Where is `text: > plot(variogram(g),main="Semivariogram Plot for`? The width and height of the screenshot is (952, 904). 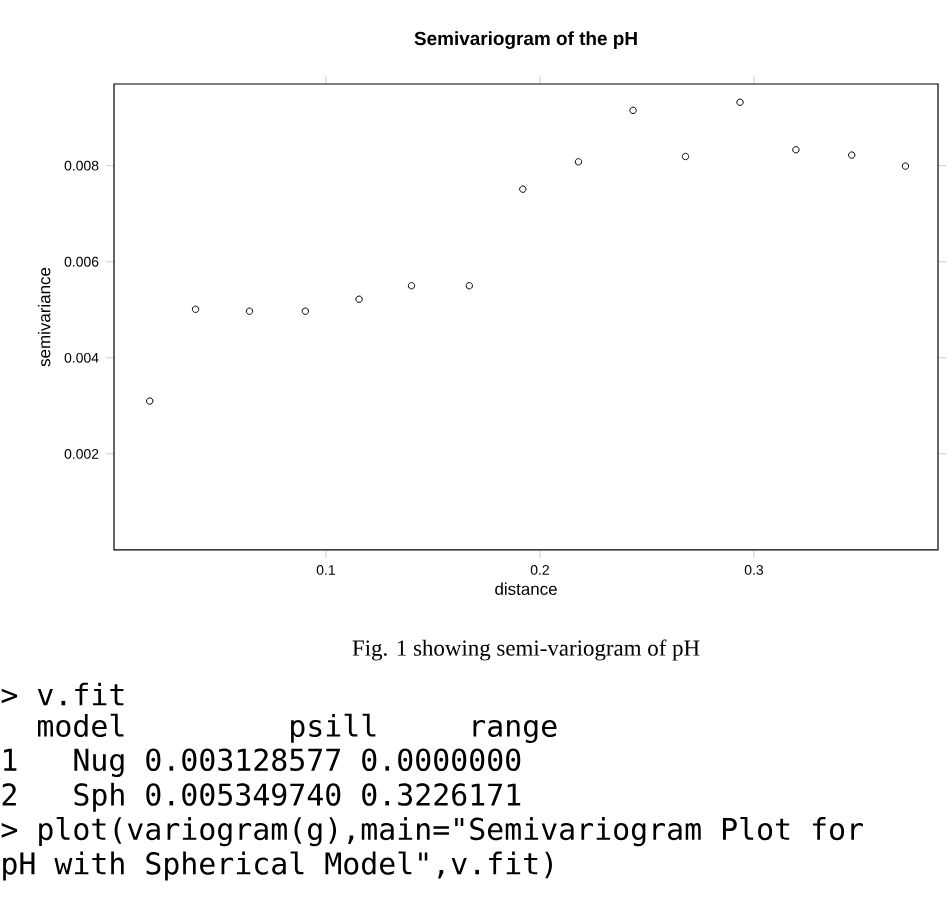 text: > plot(variogram(g),main="Semivariogram Plot for is located at coordinates (432, 831).